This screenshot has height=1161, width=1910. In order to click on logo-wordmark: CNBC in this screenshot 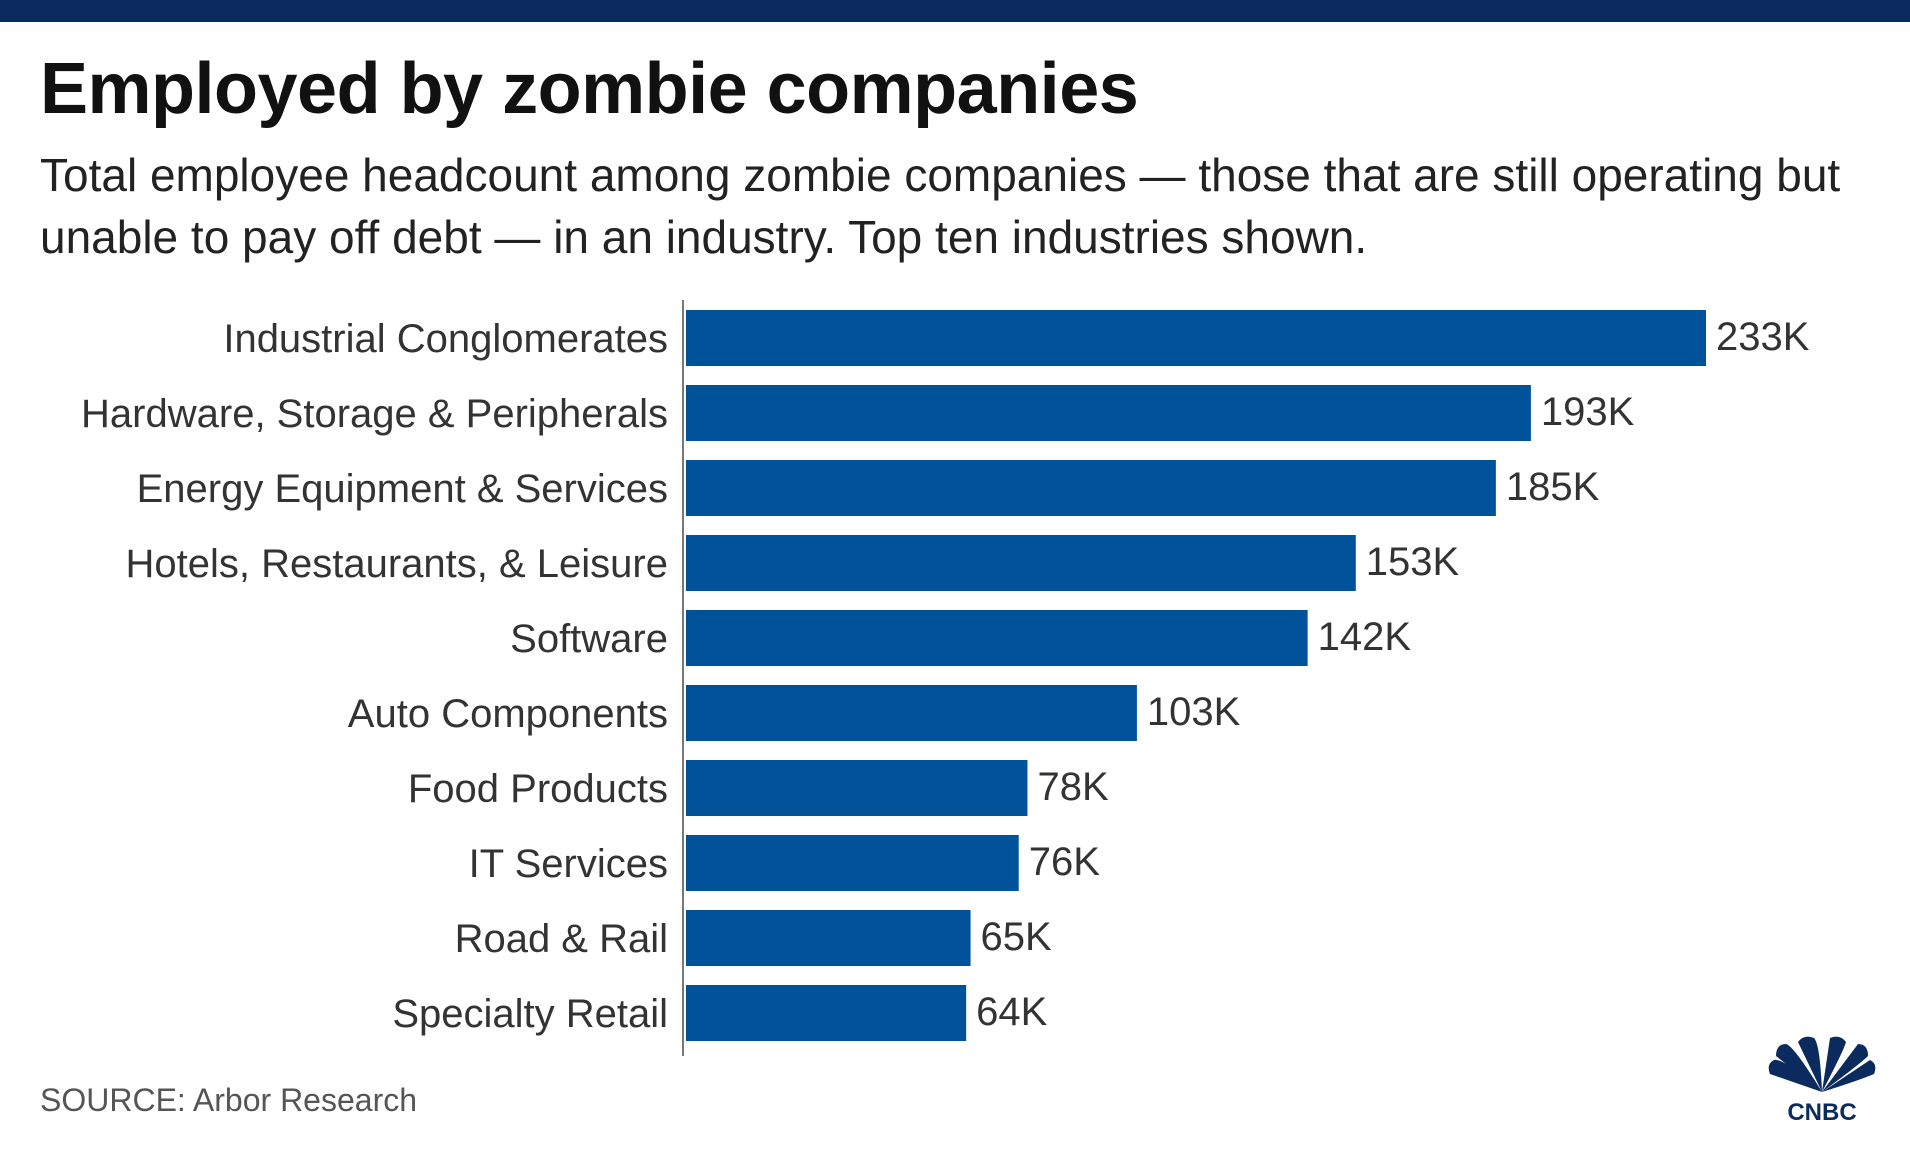, I will do `click(1821, 1111)`.